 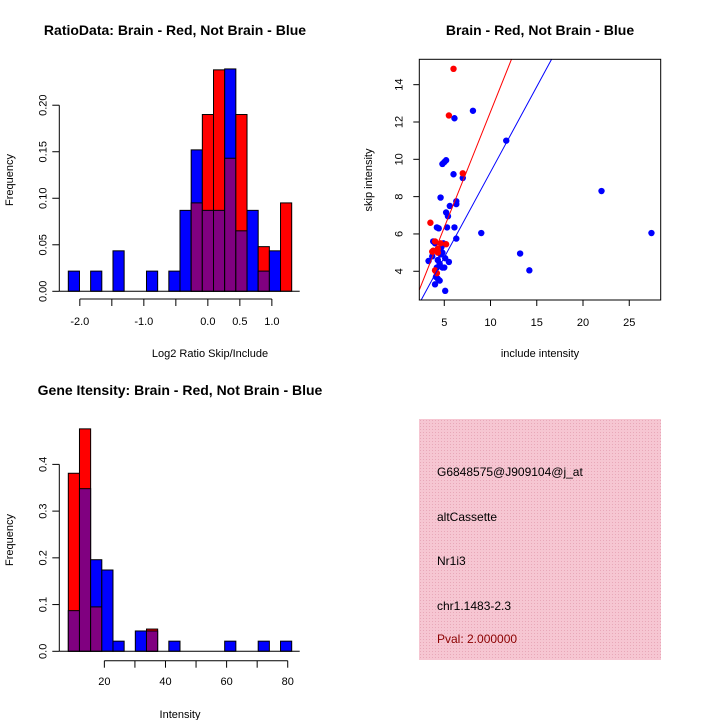 I want to click on blue-fit-line, so click(x=486, y=179).